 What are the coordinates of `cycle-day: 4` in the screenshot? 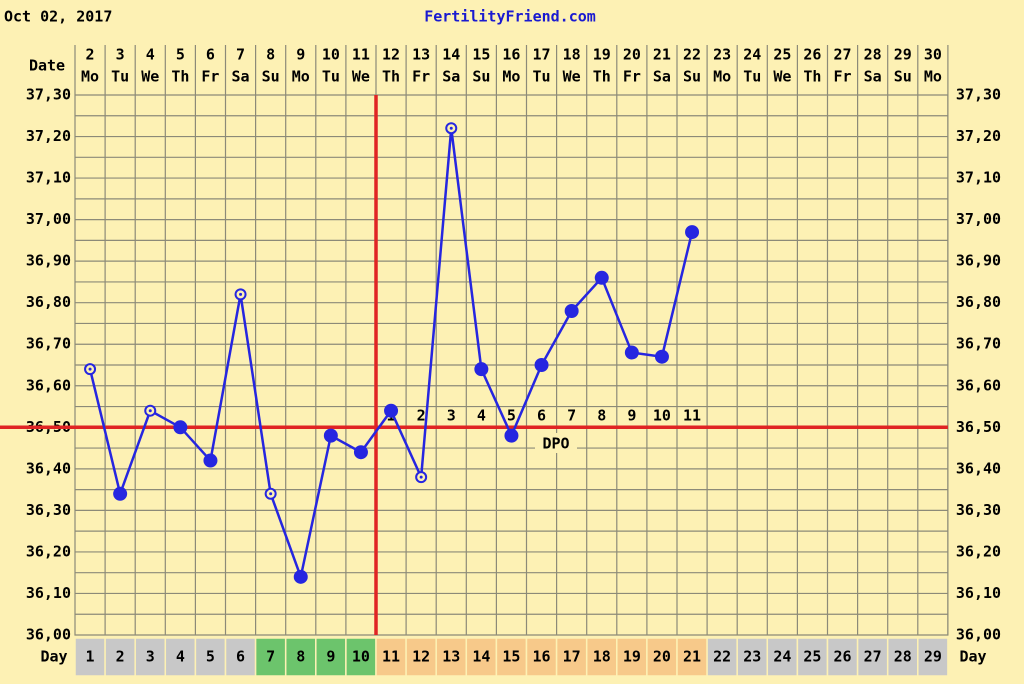 It's located at (180, 657).